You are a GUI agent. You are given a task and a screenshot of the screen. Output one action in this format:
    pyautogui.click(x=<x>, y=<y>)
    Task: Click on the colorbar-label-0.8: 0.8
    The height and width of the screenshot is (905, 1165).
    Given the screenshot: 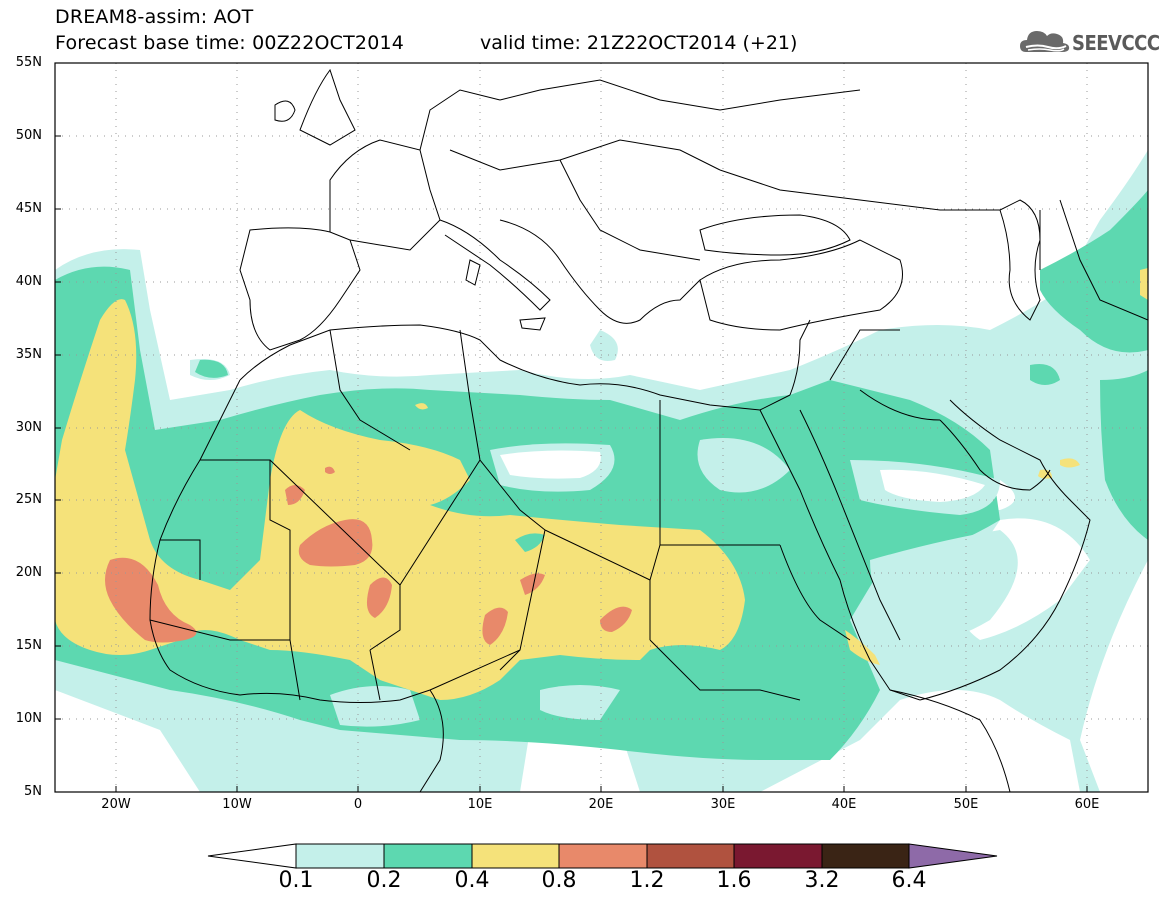 What is the action you would take?
    pyautogui.click(x=559, y=880)
    